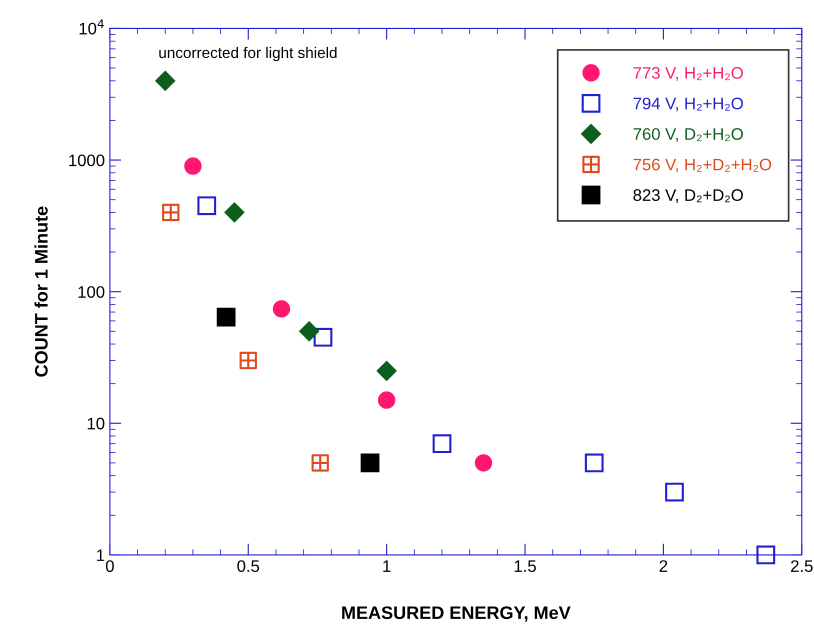 The image size is (814, 632). What do you see at coordinates (688, 196) in the screenshot?
I see `legend-label: 823 V, D₂+D₂O` at bounding box center [688, 196].